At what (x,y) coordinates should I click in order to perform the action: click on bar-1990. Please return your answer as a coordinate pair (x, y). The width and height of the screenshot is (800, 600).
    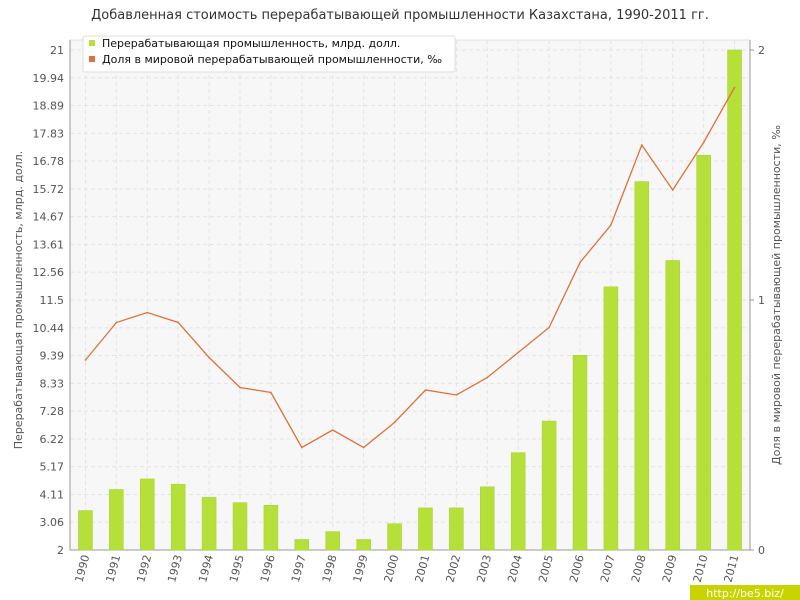
    Looking at the image, I should click on (85, 530).